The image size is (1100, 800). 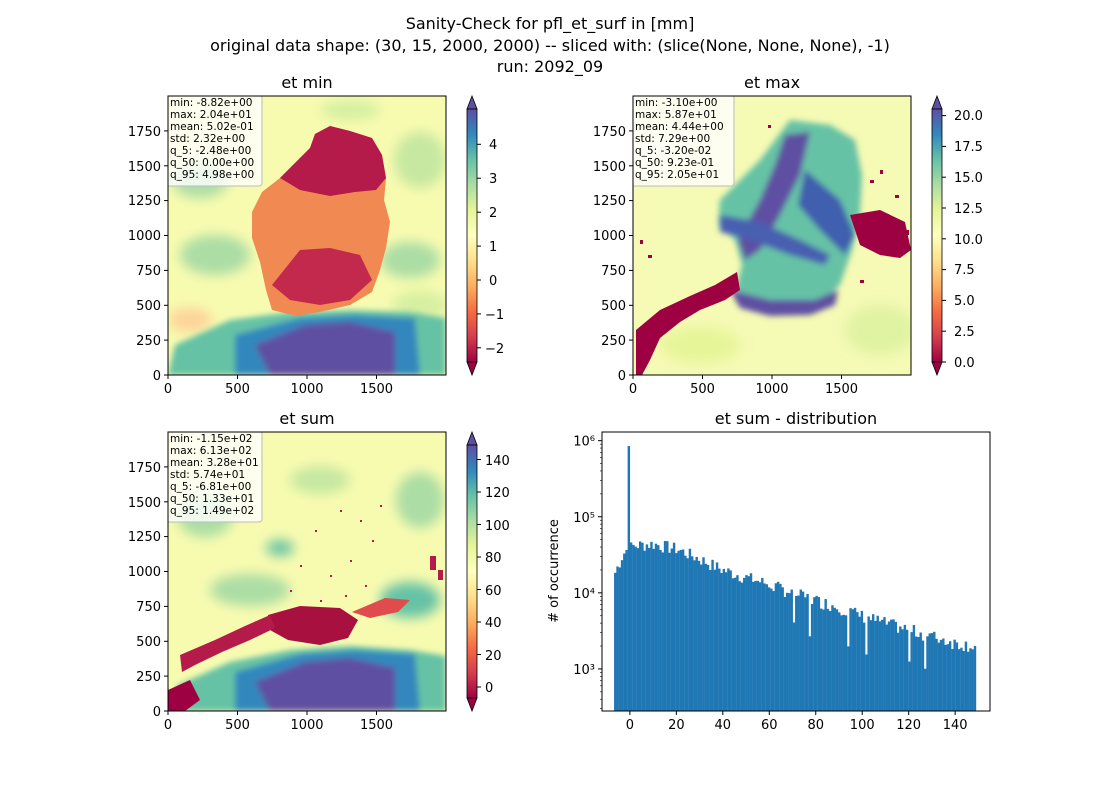 What do you see at coordinates (964, 332) in the screenshot?
I see `colorbar-tick-label: 2.5` at bounding box center [964, 332].